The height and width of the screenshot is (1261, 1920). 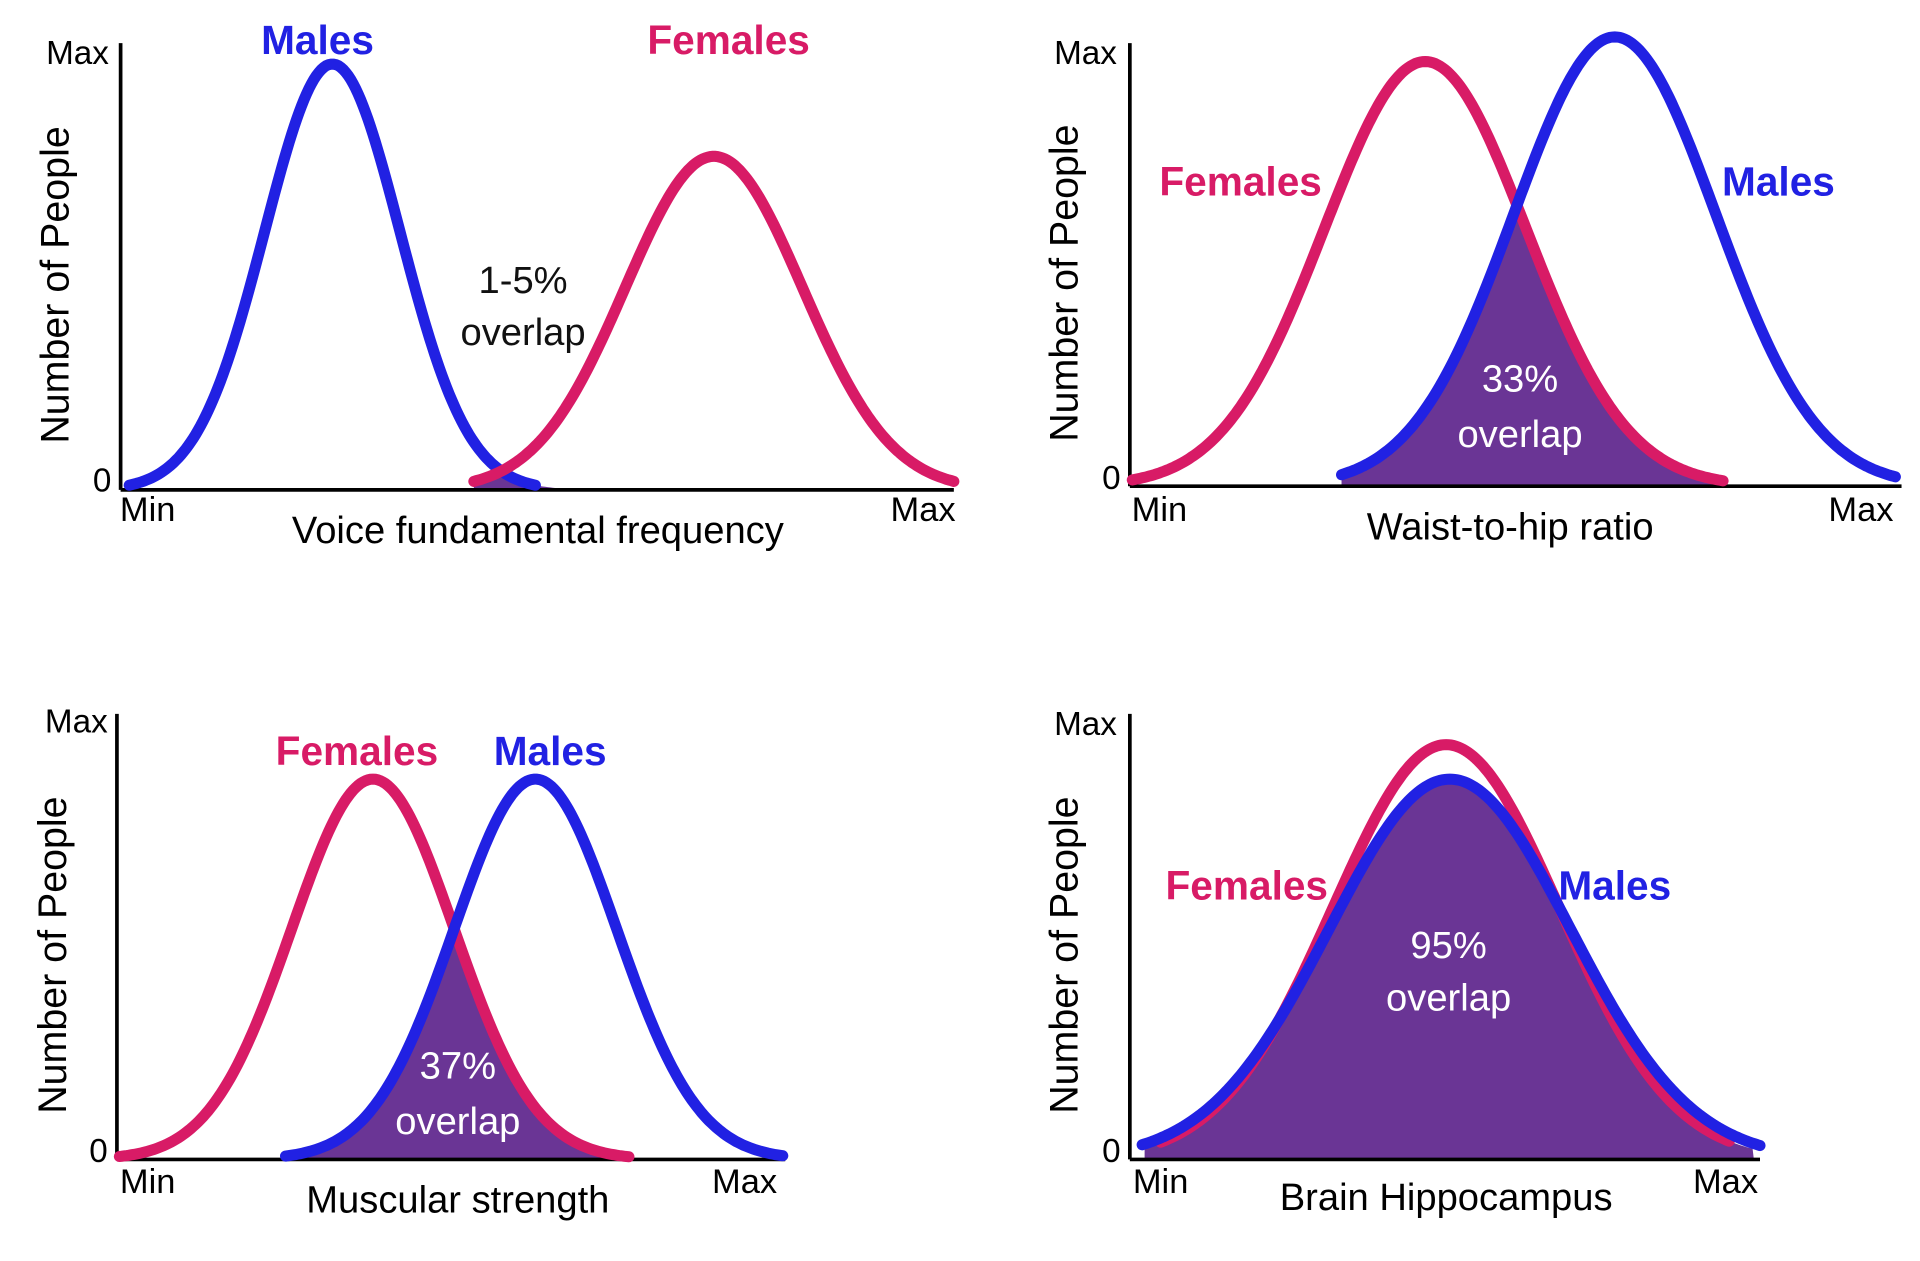 I want to click on x-axis-label: Waist-to-hip ratio, so click(x=1510, y=526).